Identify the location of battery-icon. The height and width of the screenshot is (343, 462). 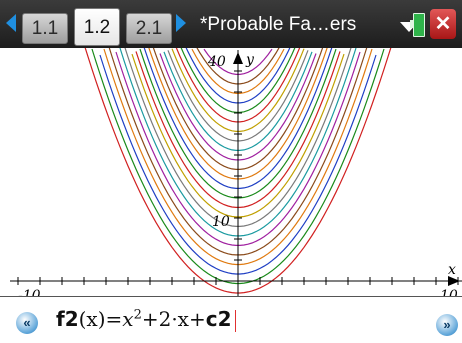
(419, 25).